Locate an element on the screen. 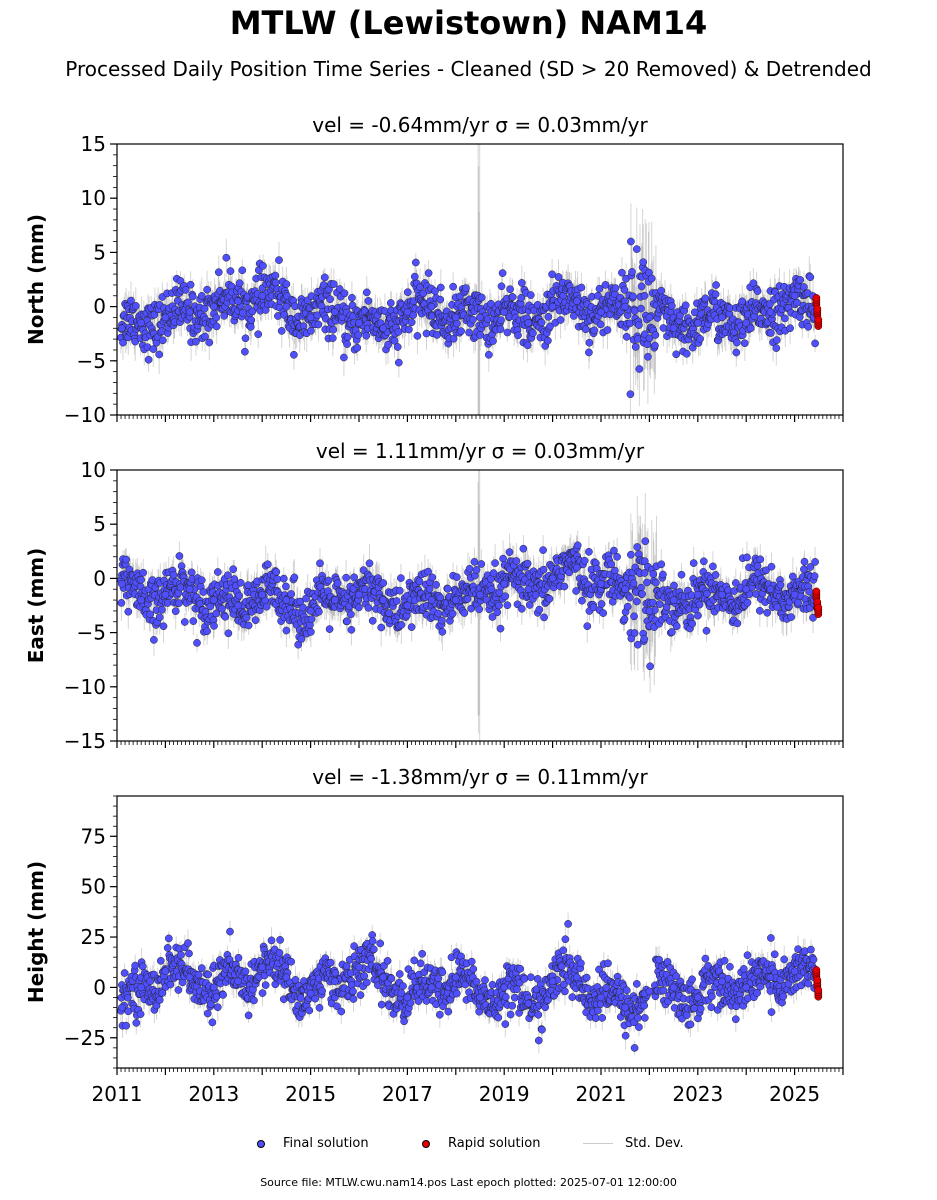 The image size is (937, 1200). rapid-solution-point is located at coordinates (817, 308).